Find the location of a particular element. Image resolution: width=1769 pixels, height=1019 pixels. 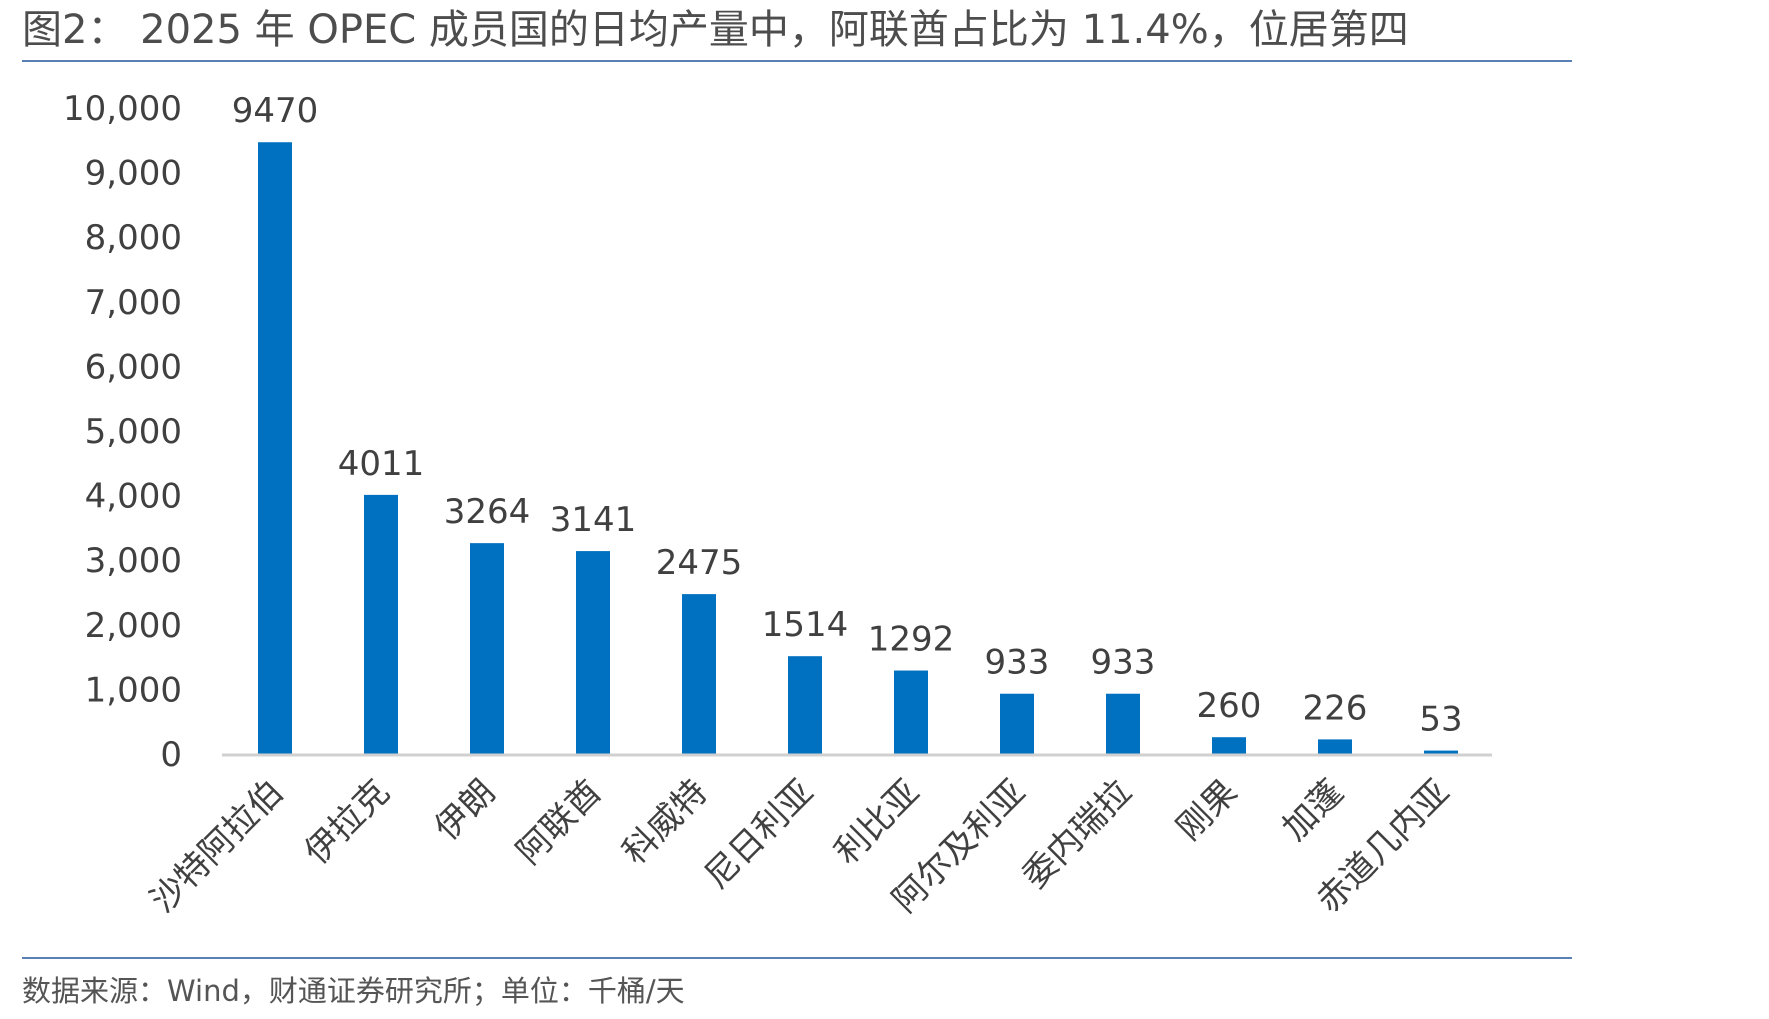

data-label: 260 is located at coordinates (1229, 706).